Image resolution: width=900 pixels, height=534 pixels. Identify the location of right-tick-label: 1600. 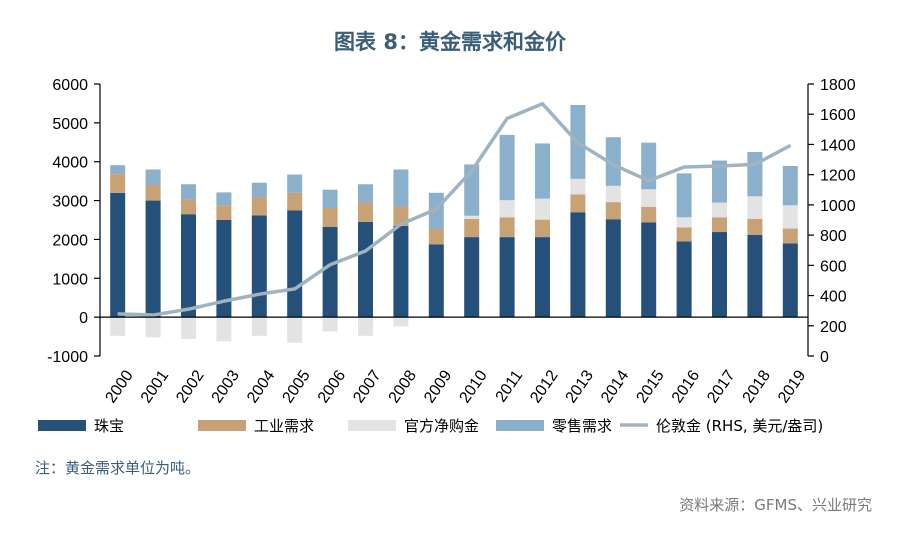
(838, 115).